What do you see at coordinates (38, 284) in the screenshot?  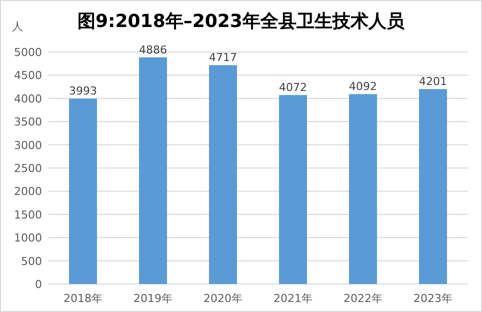 I see `ytick: 0` at bounding box center [38, 284].